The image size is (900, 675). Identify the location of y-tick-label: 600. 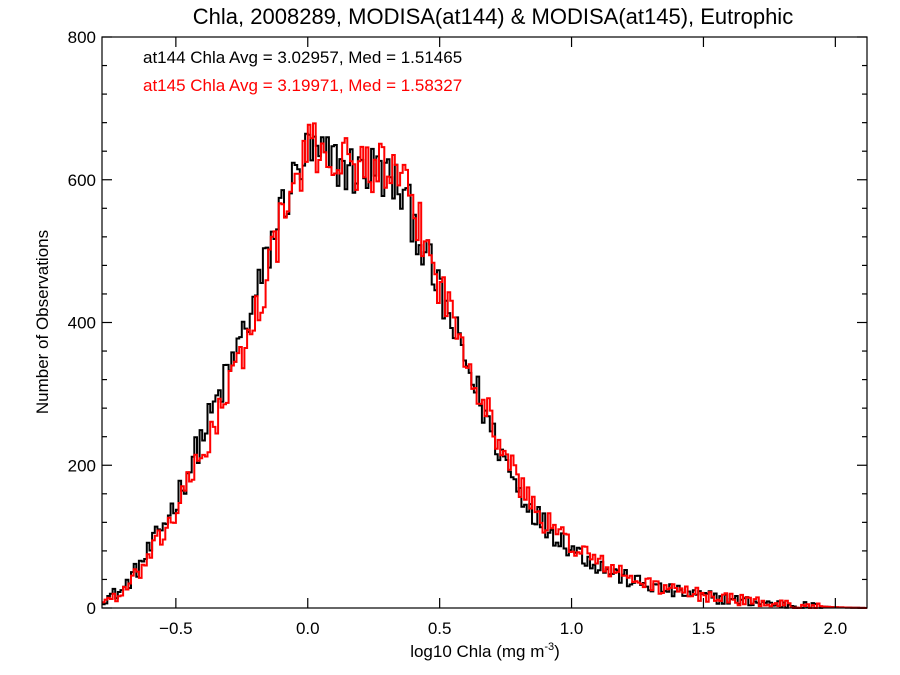
(82, 180).